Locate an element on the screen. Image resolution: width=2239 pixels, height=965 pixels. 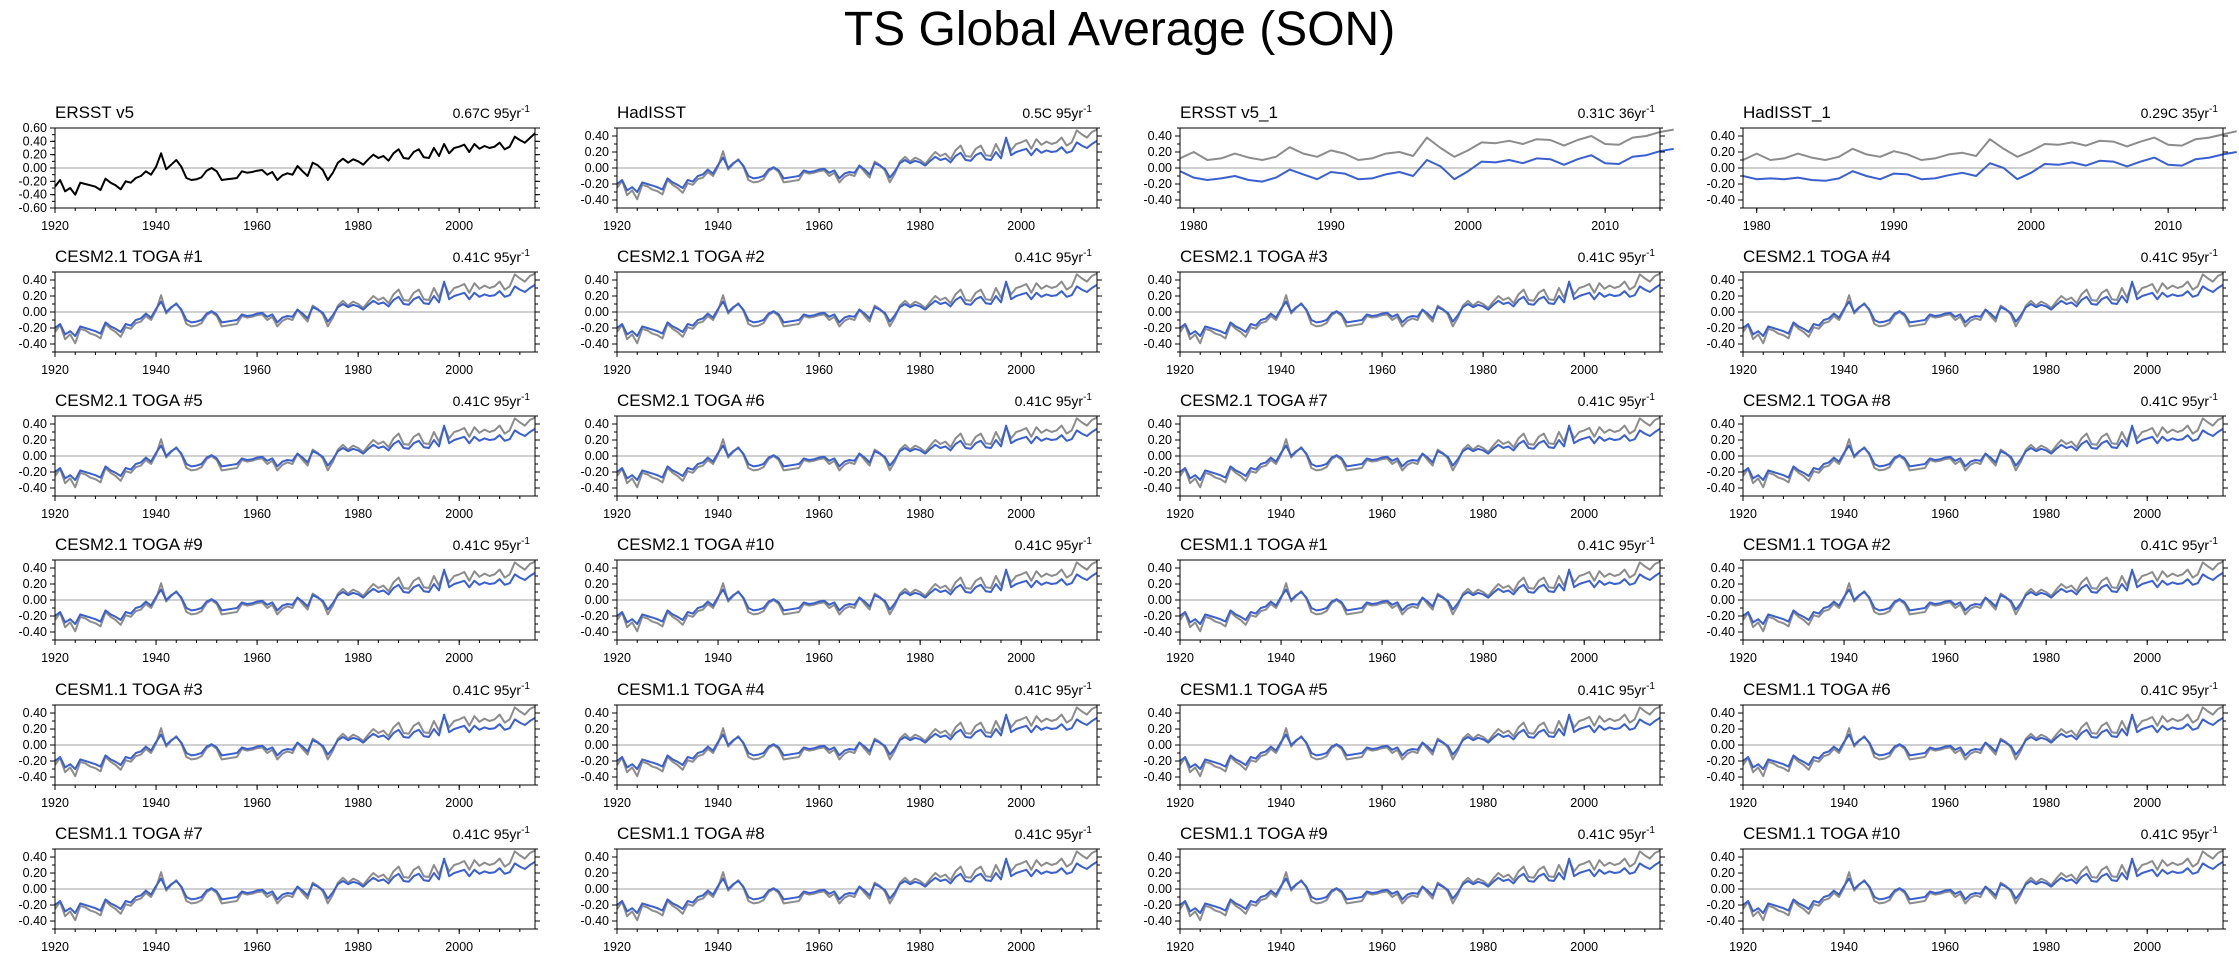
panel-title: CESM1.1 TOGA #10 is located at coordinates (1821, 833).